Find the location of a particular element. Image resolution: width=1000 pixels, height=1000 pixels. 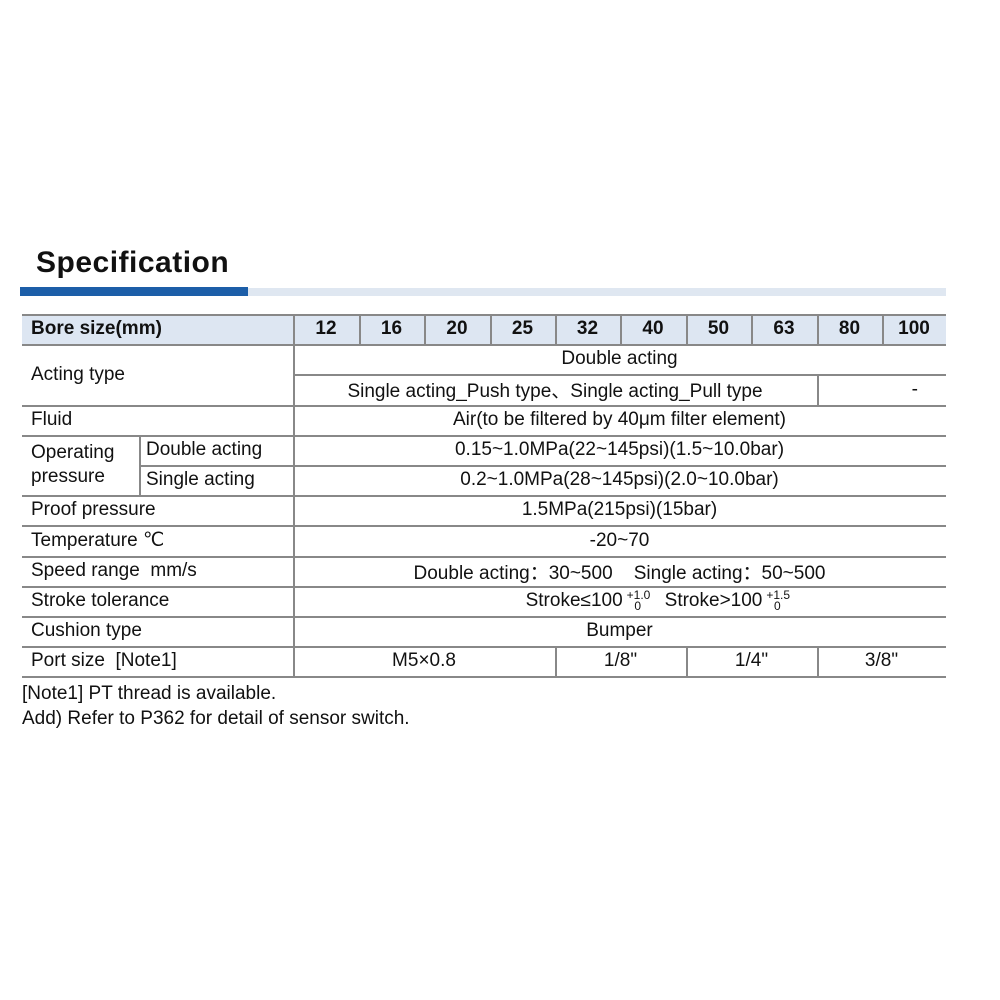

header-bore-12: 12 is located at coordinates (326, 329).